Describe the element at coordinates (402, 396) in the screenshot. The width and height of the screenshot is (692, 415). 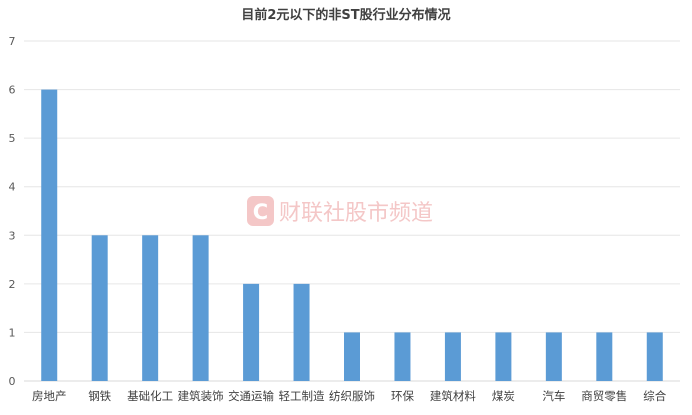
I see `x-tick-label: 环保` at that location.